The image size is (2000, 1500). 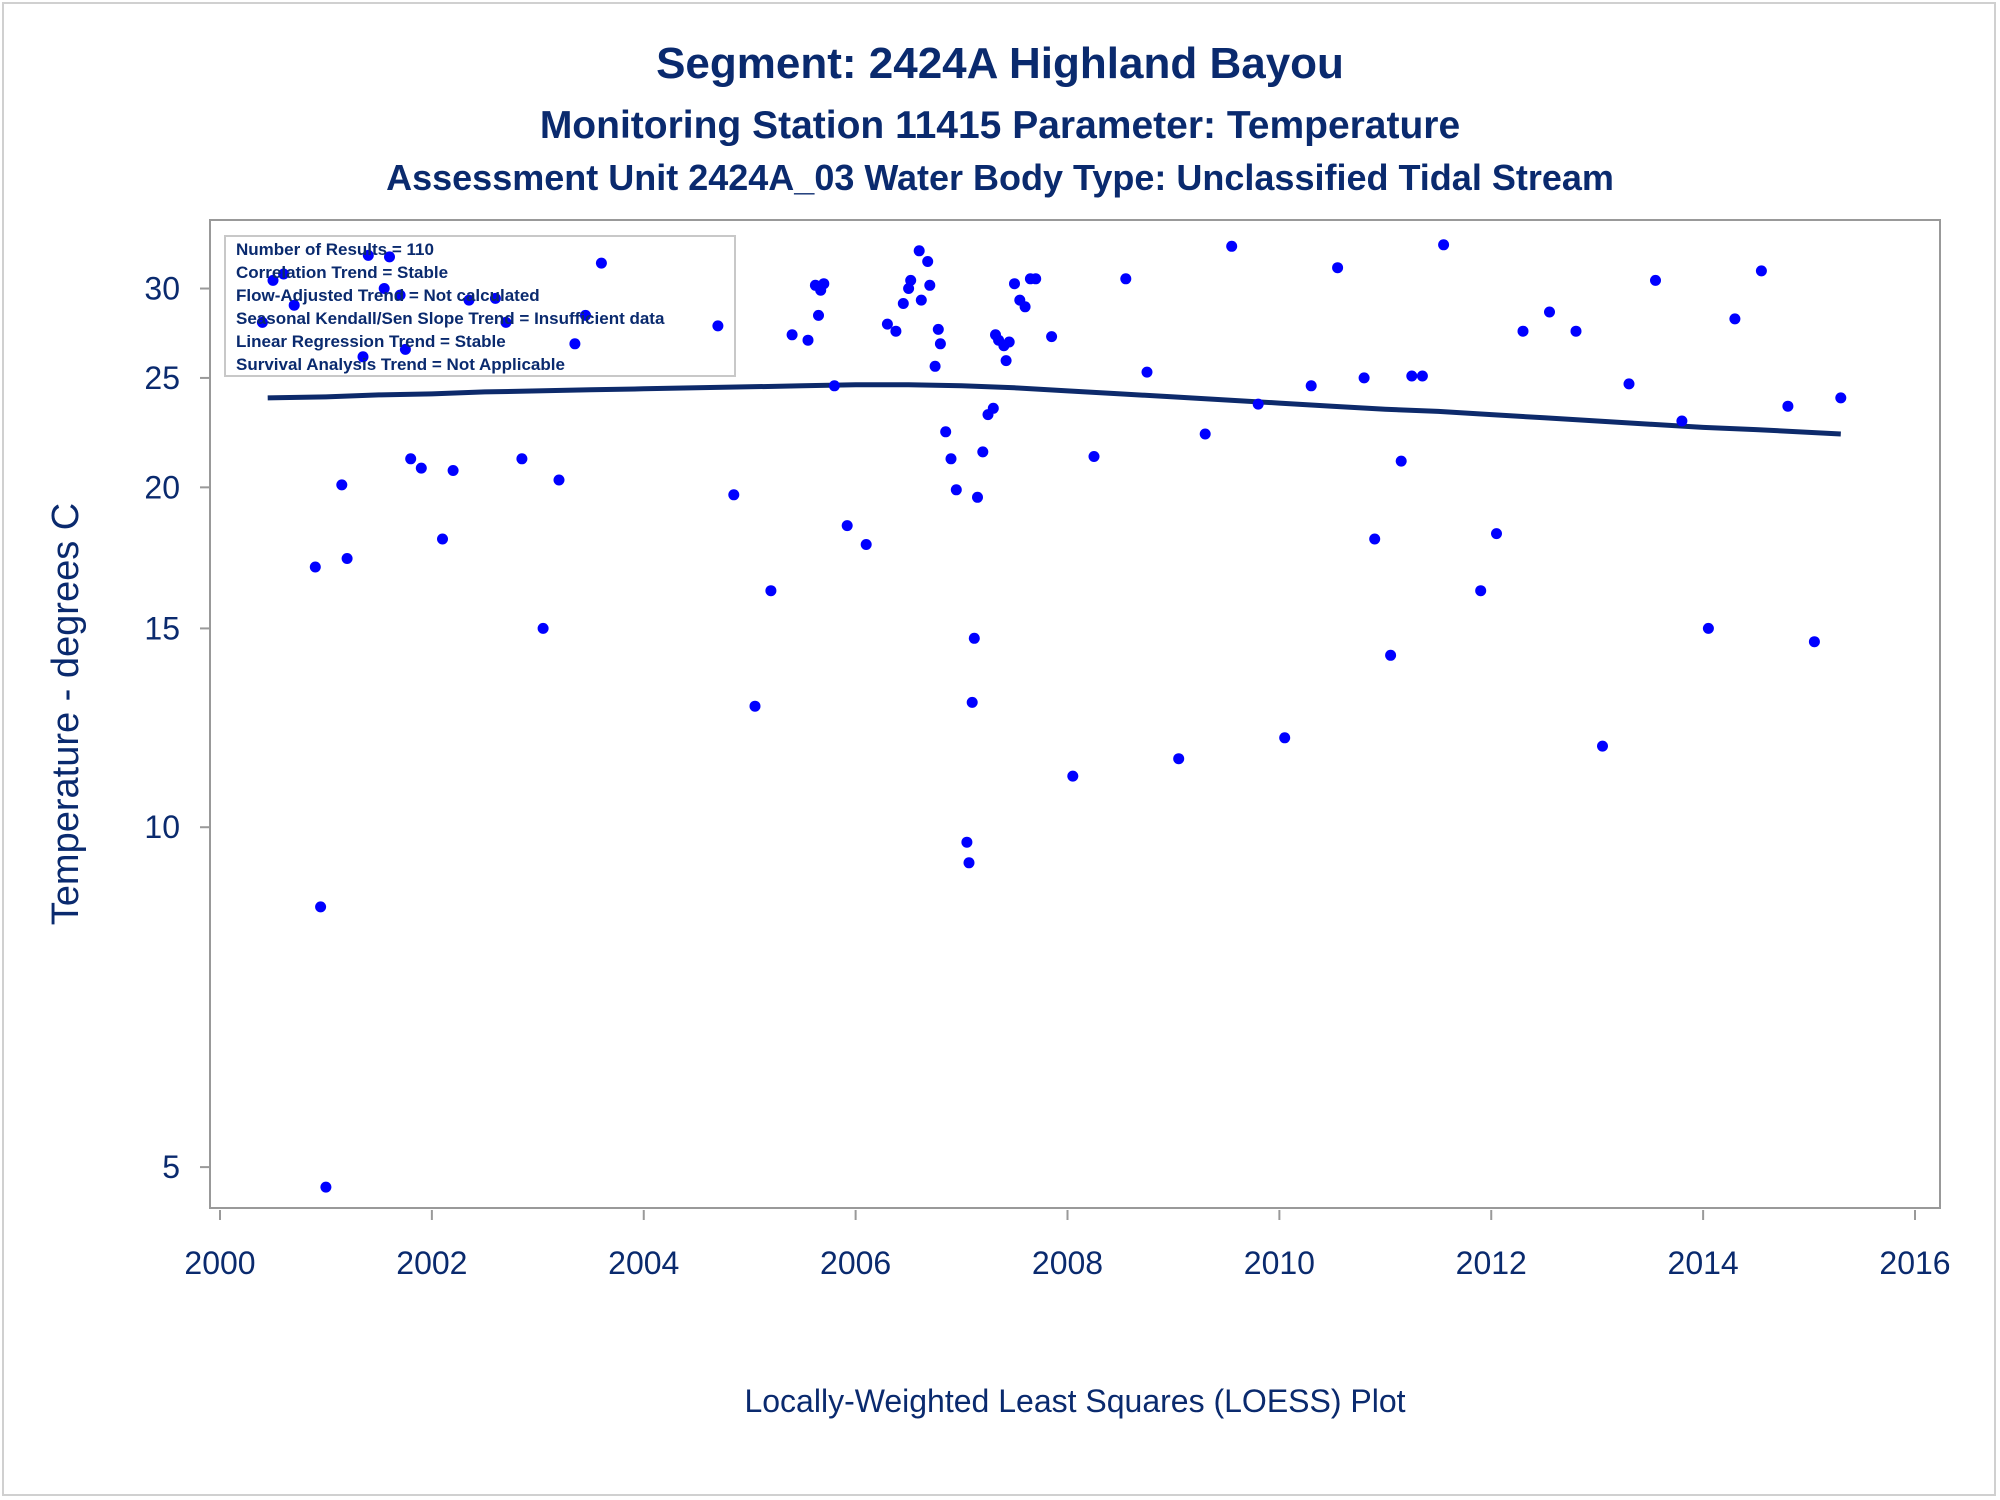 I want to click on x-tick-label: 2008, so click(x=1067, y=1263).